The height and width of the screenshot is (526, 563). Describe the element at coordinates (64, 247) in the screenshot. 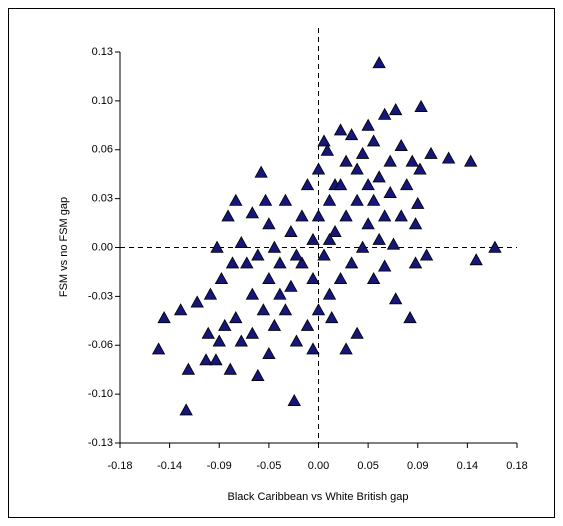

I see `y-axis-label: FSM vs no FSM gap` at that location.